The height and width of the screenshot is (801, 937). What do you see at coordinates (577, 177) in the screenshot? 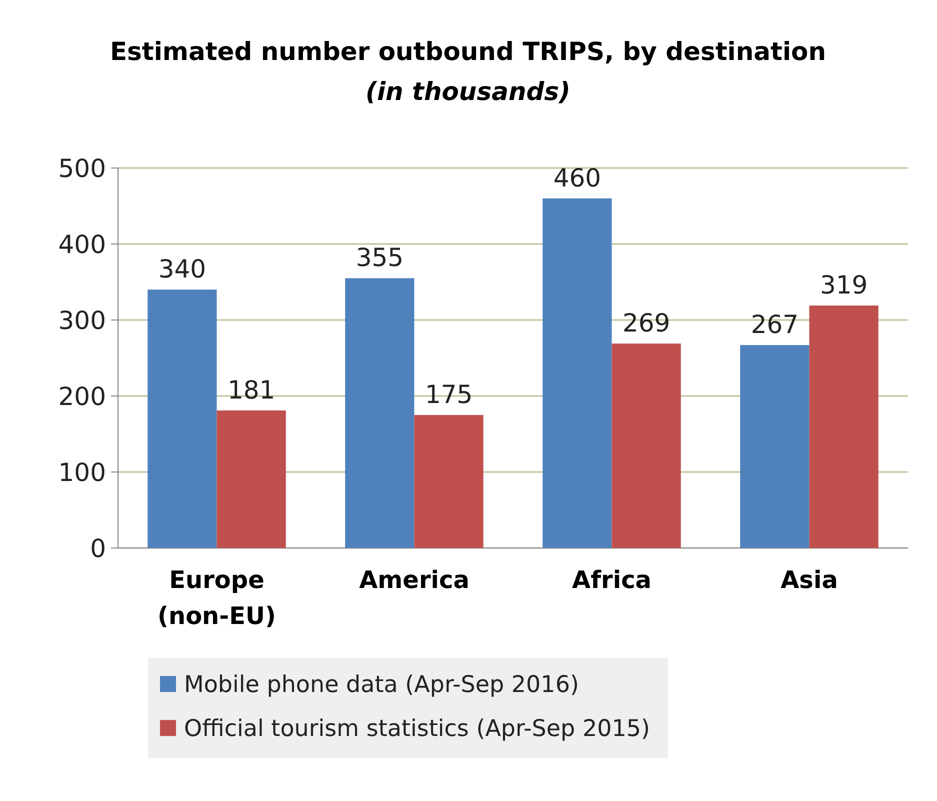
I see `data-label: 460` at bounding box center [577, 177].